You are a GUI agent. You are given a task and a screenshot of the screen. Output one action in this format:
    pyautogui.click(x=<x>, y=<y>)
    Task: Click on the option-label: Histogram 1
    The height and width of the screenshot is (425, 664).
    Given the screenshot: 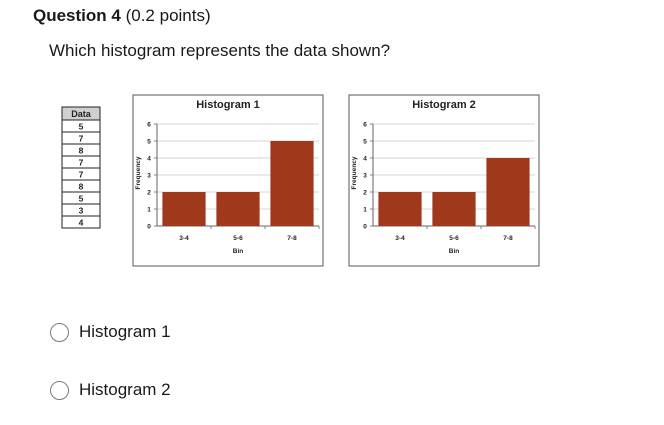 What is the action you would take?
    pyautogui.click(x=125, y=331)
    